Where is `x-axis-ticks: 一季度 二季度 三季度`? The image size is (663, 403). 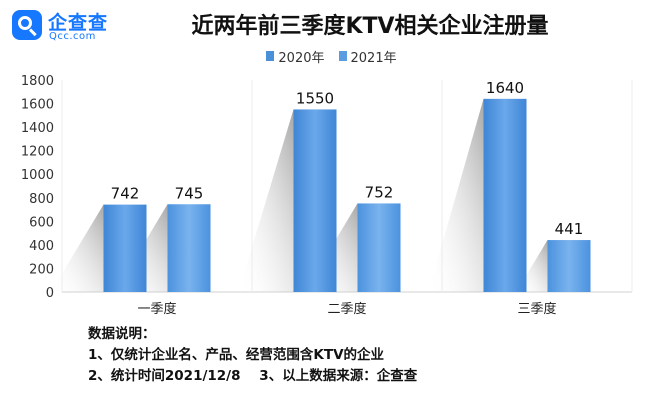
x-axis-ticks: 一季度 二季度 三季度 is located at coordinates (346, 309).